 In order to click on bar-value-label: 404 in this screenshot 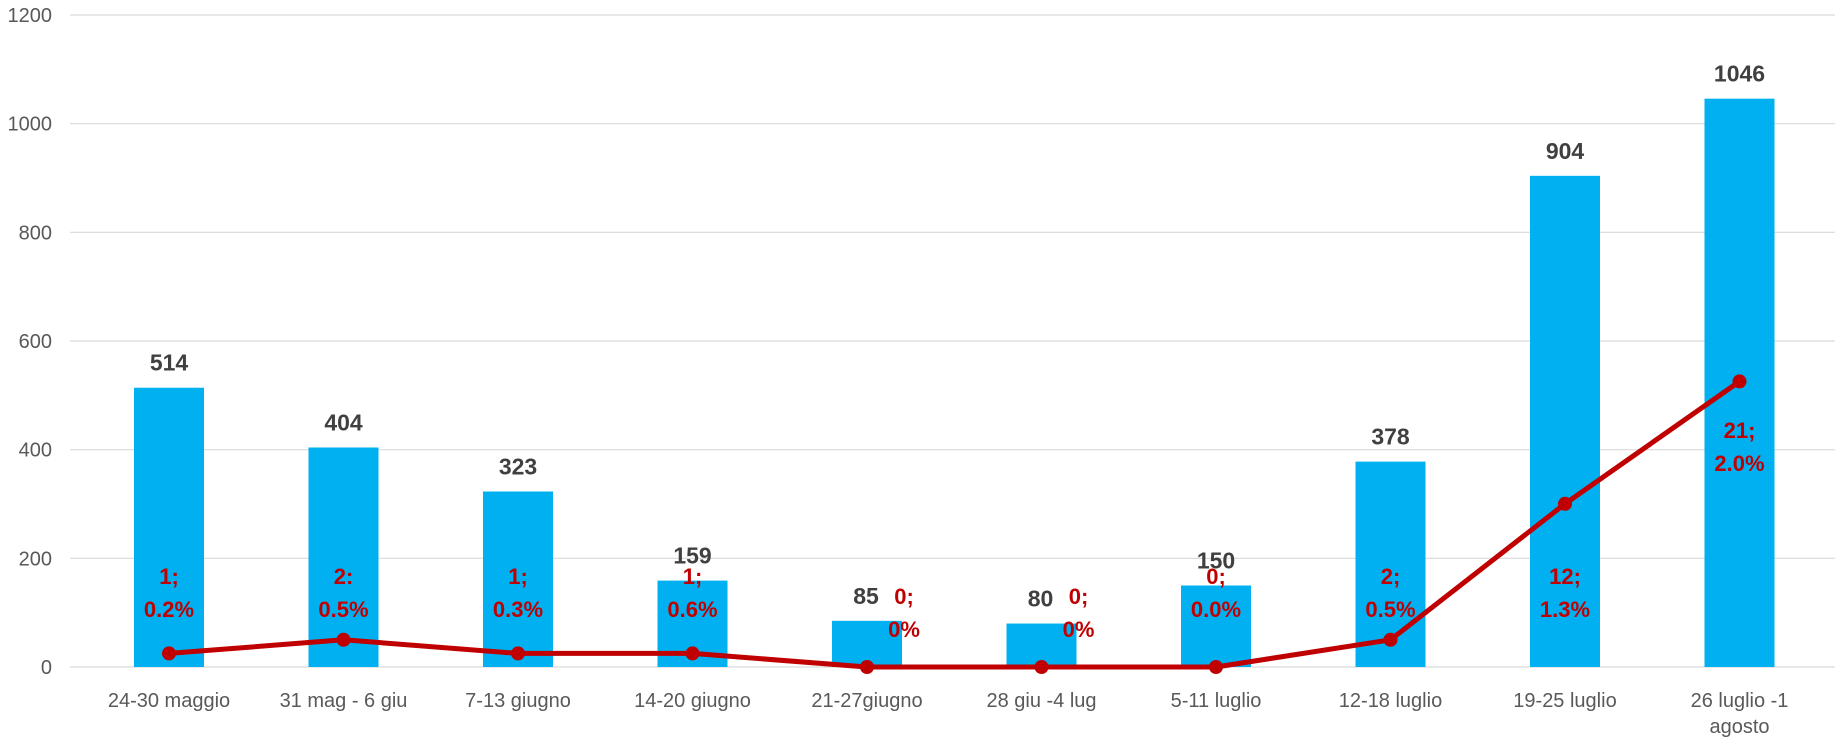, I will do `click(343, 422)`.